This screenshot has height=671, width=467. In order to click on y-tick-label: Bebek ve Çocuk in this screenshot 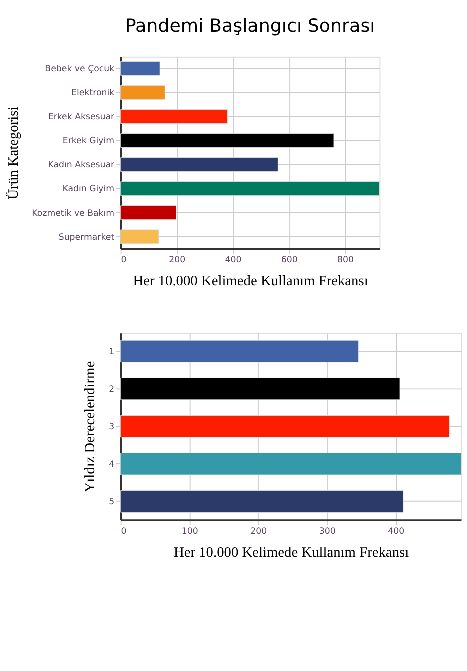, I will do `click(80, 69)`.